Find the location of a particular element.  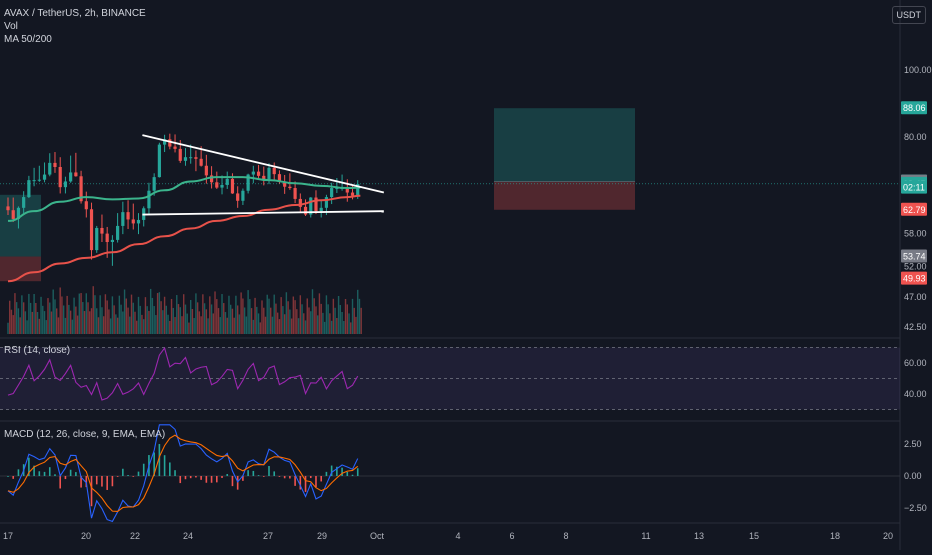

long-stop-zone is located at coordinates (564, 195).